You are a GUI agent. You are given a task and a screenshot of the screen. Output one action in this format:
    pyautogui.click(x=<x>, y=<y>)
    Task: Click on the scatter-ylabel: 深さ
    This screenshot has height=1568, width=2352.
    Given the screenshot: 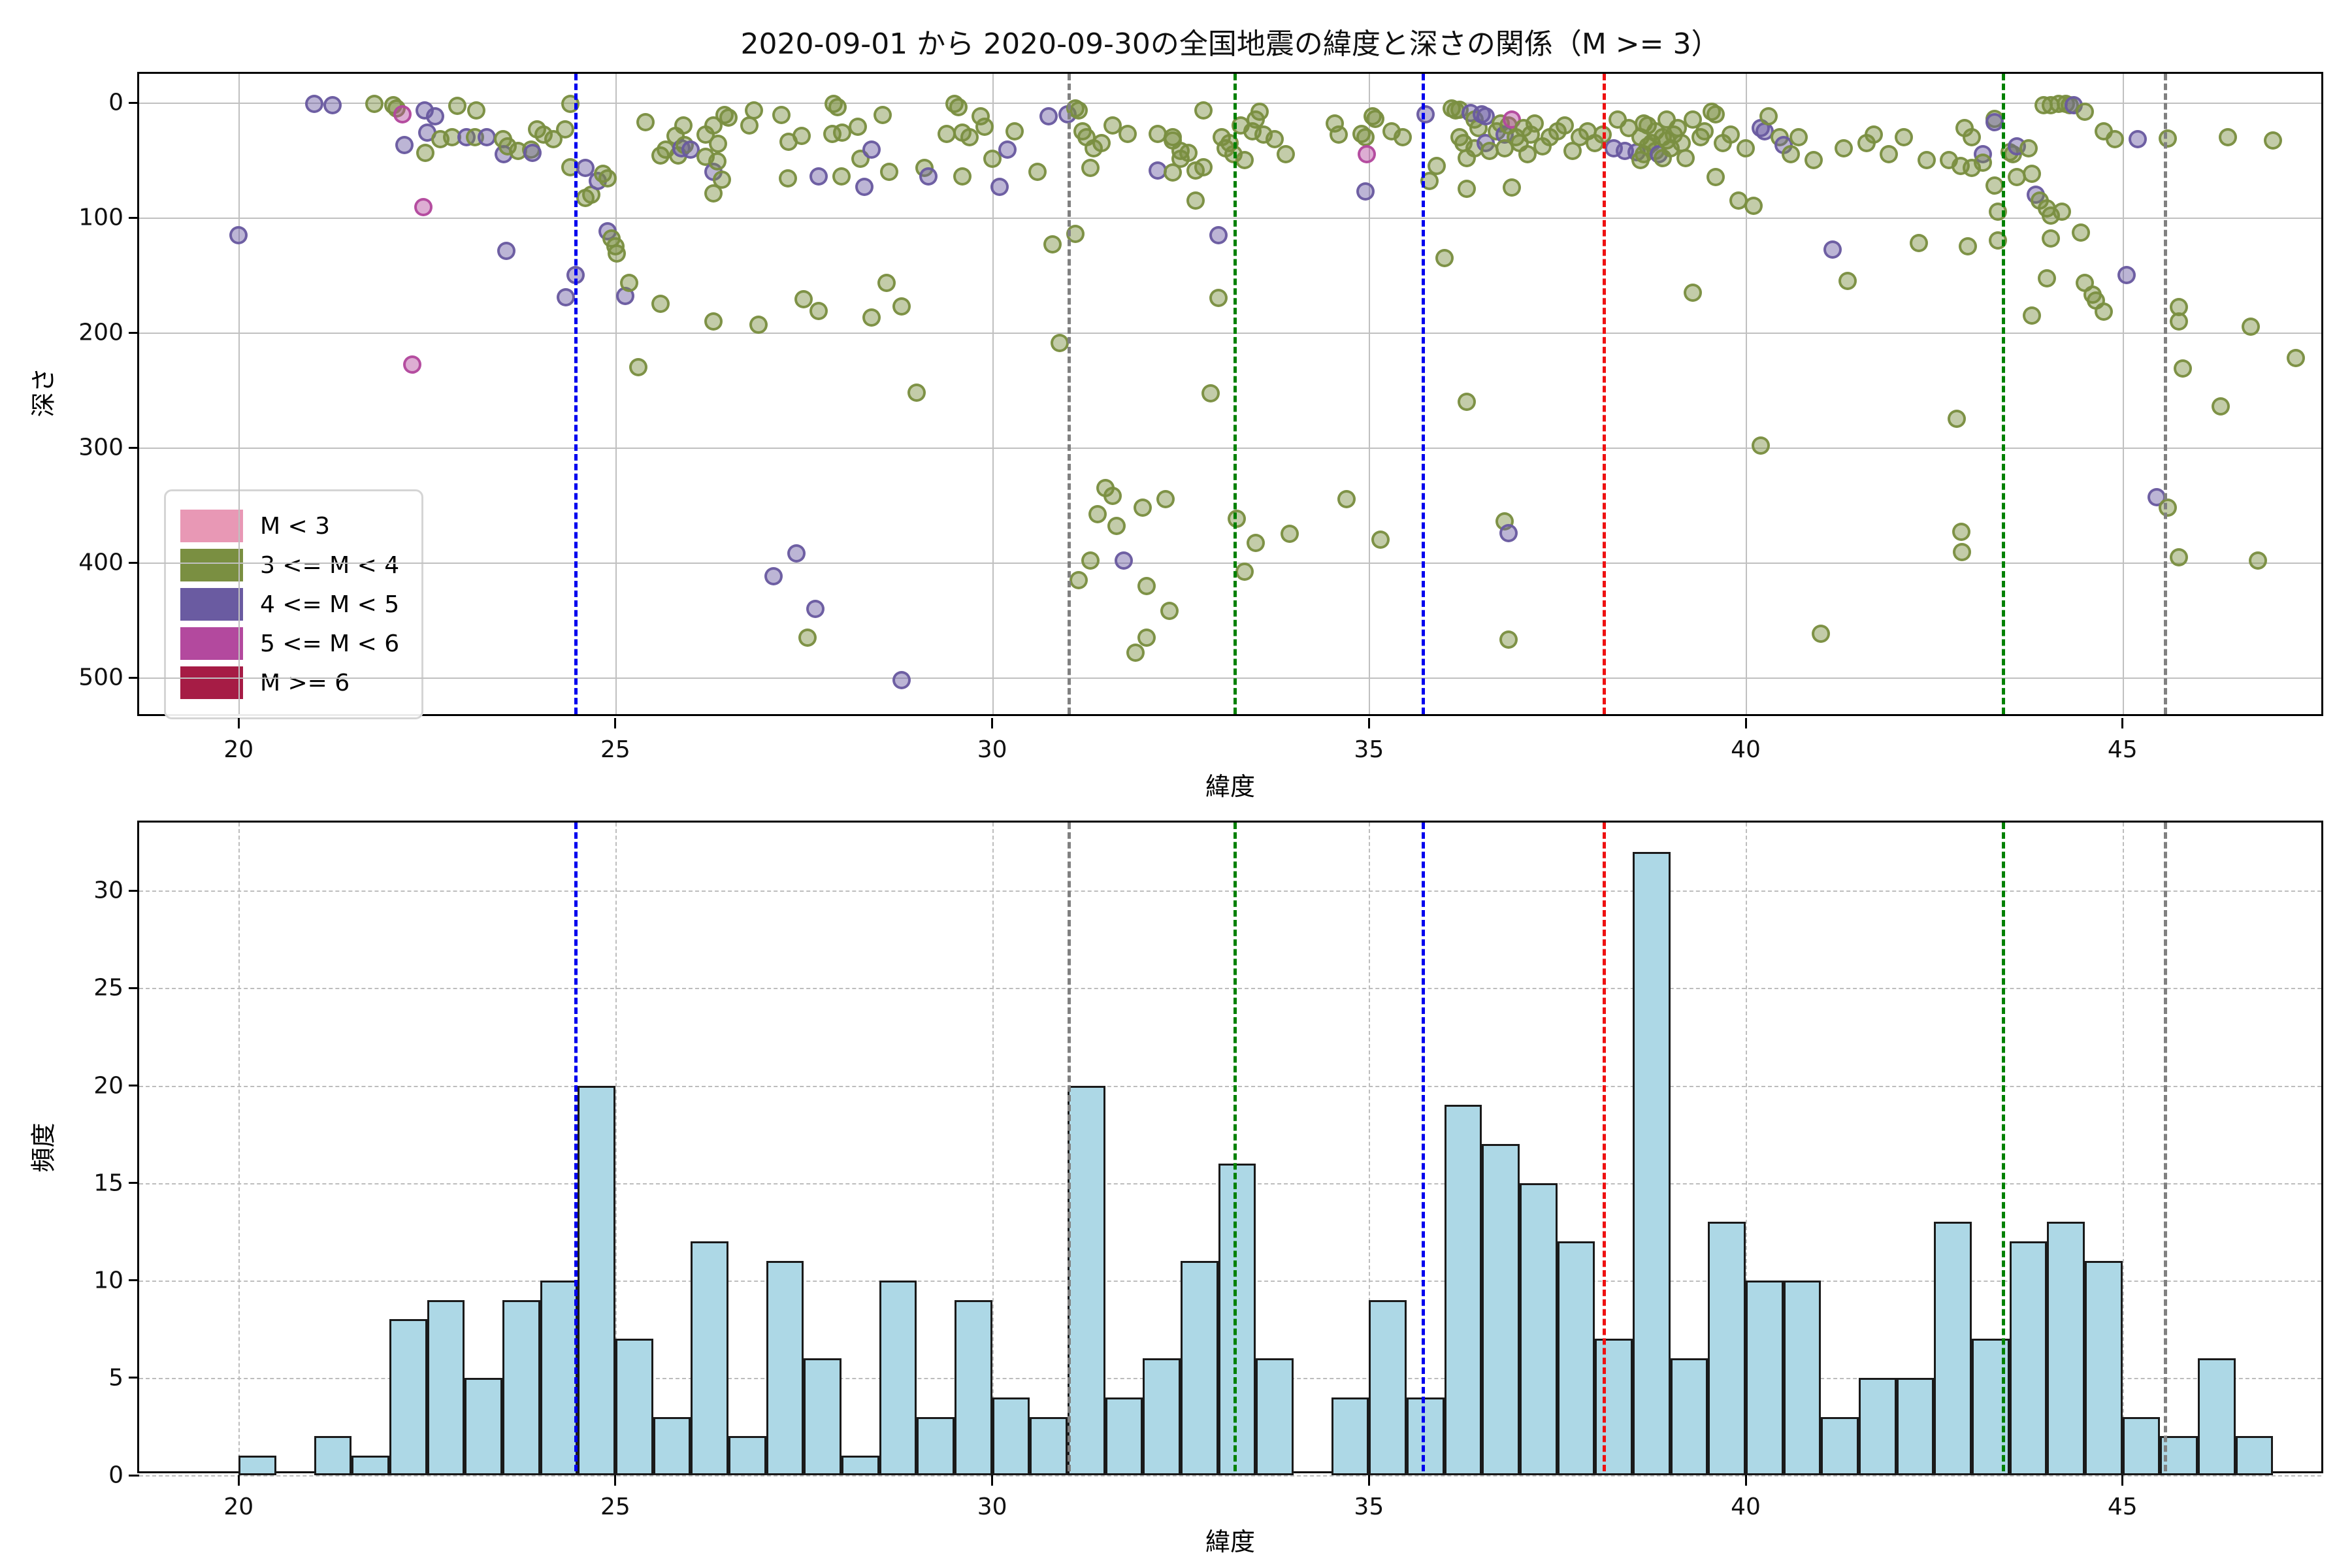 What is the action you would take?
    pyautogui.click(x=43, y=392)
    